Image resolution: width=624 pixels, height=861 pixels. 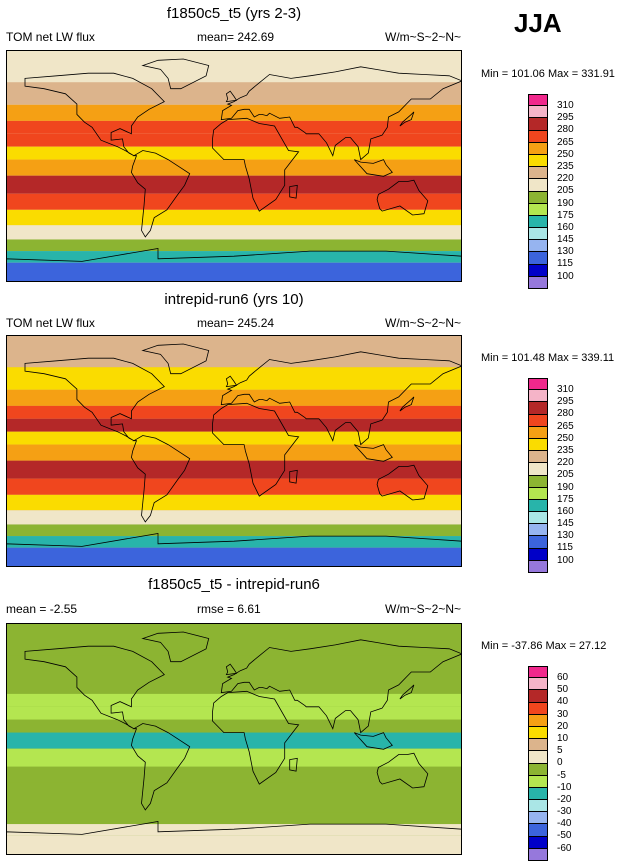 I want to click on legend-row: -20, so click(x=575, y=796).